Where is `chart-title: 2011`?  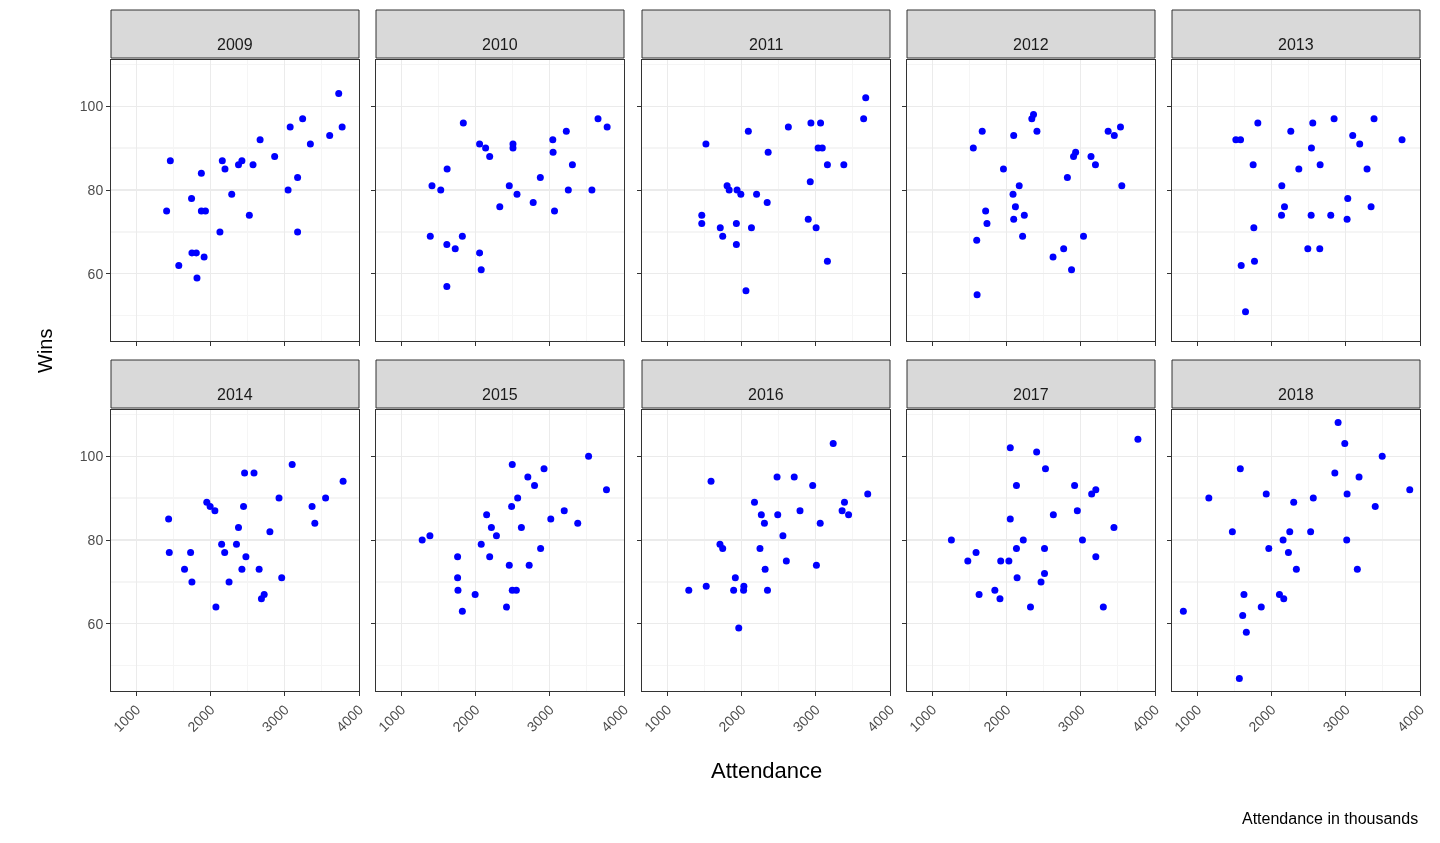
chart-title: 2011 is located at coordinates (766, 44).